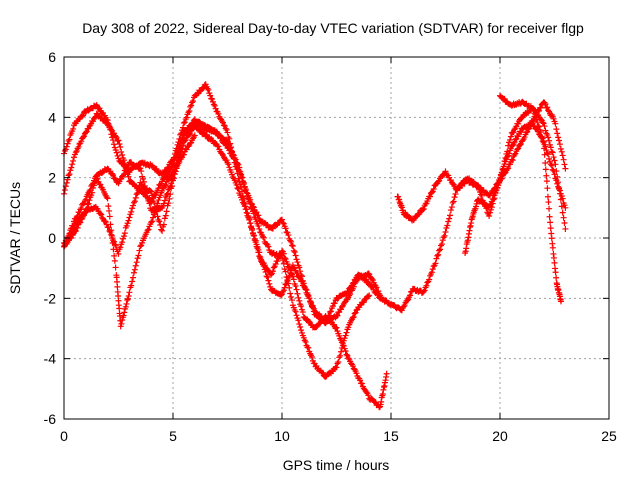  I want to click on x-tick-label: 0, so click(64, 436).